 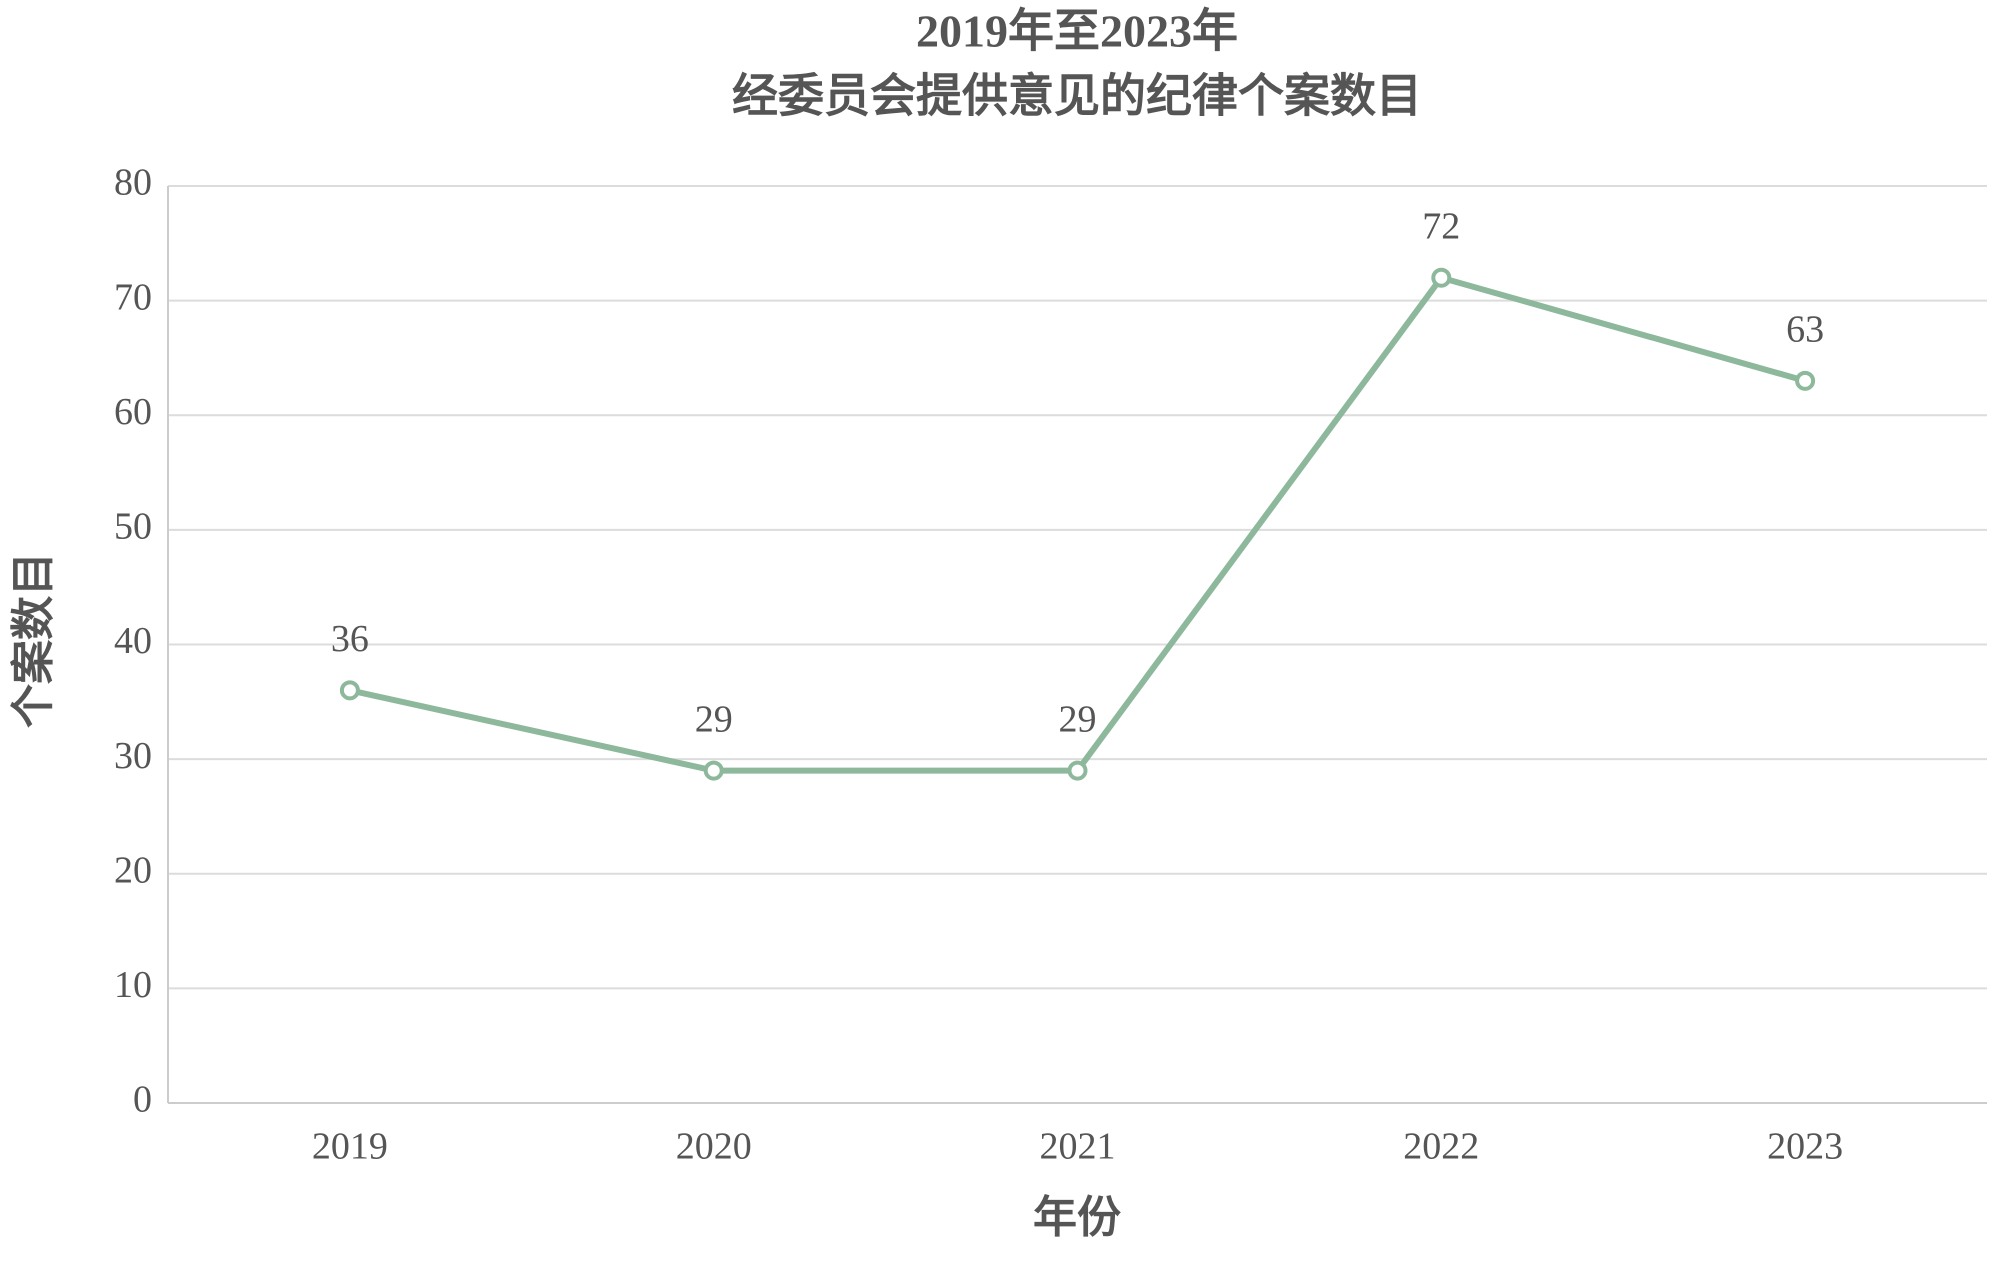 What do you see at coordinates (1077, 1217) in the screenshot?
I see `x-axis-title: 年份` at bounding box center [1077, 1217].